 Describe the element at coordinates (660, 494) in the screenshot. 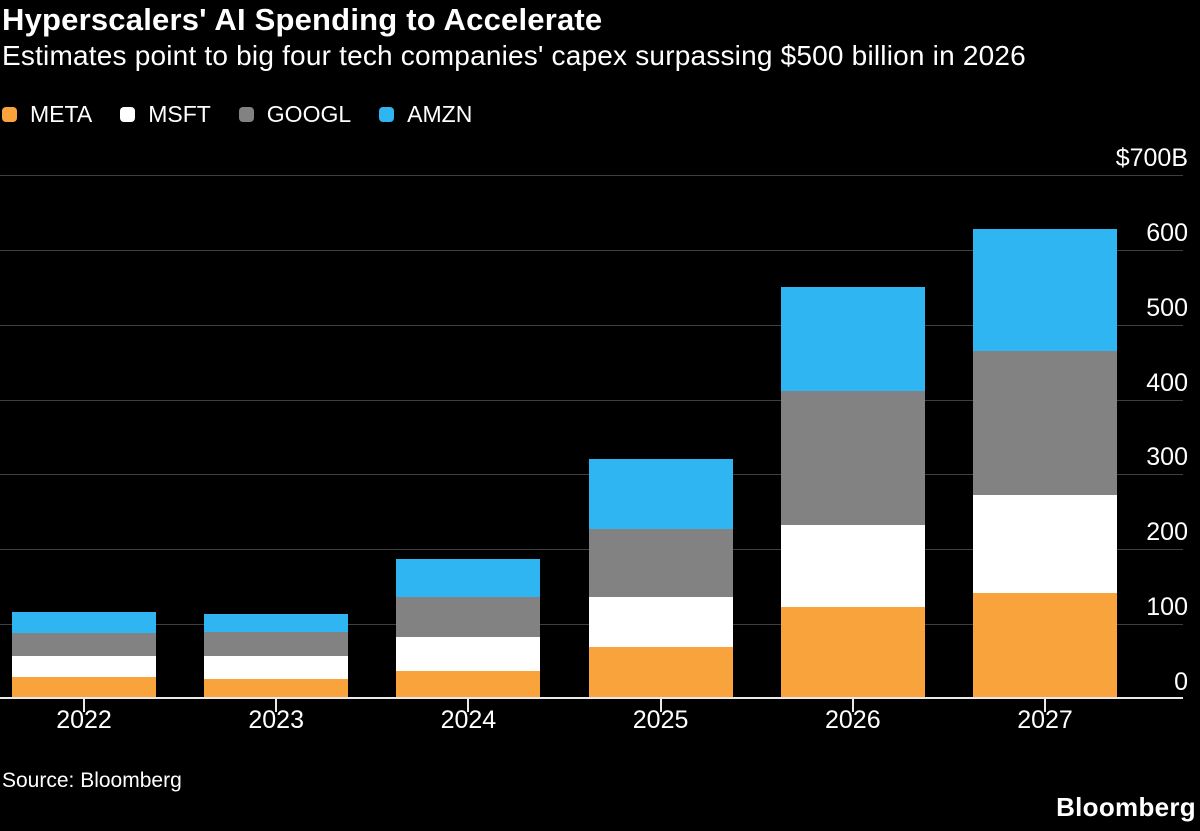

I see `bar-segment-AMZN-2025` at that location.